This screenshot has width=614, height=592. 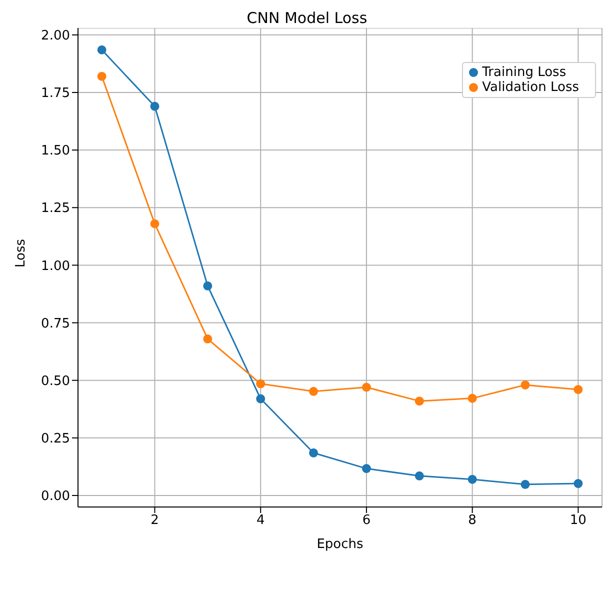 What do you see at coordinates (154, 520) in the screenshot?
I see `x-tick-label: 2` at bounding box center [154, 520].